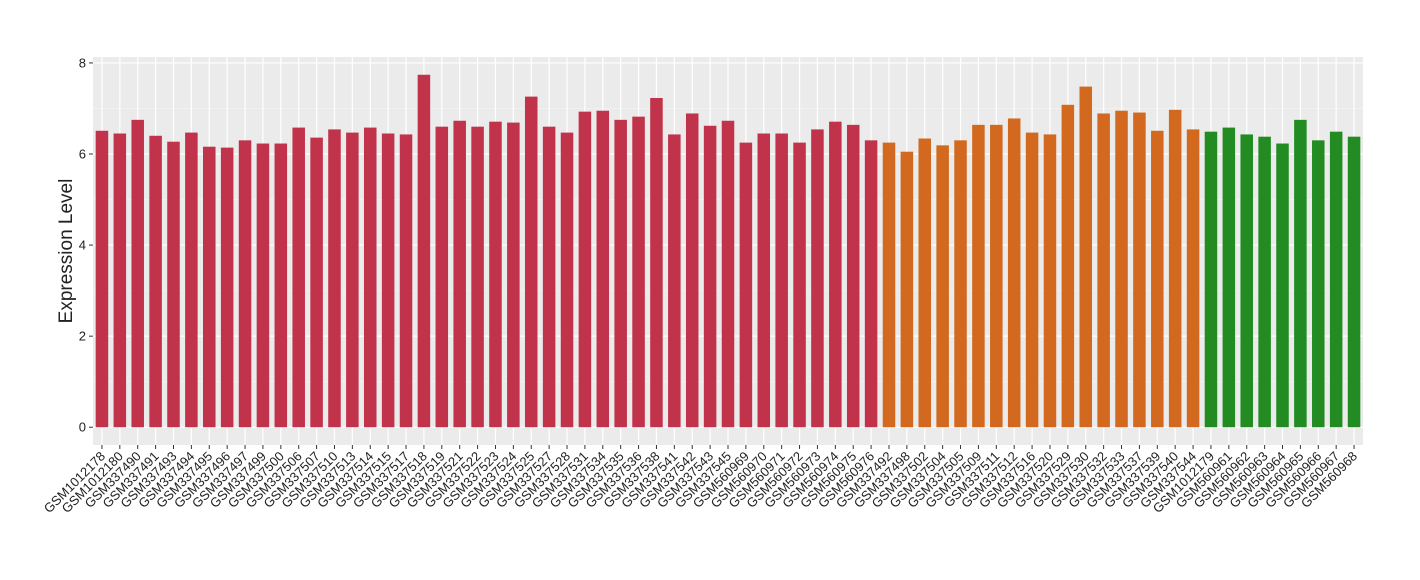  I want to click on y-tick-label: 8, so click(82, 62).